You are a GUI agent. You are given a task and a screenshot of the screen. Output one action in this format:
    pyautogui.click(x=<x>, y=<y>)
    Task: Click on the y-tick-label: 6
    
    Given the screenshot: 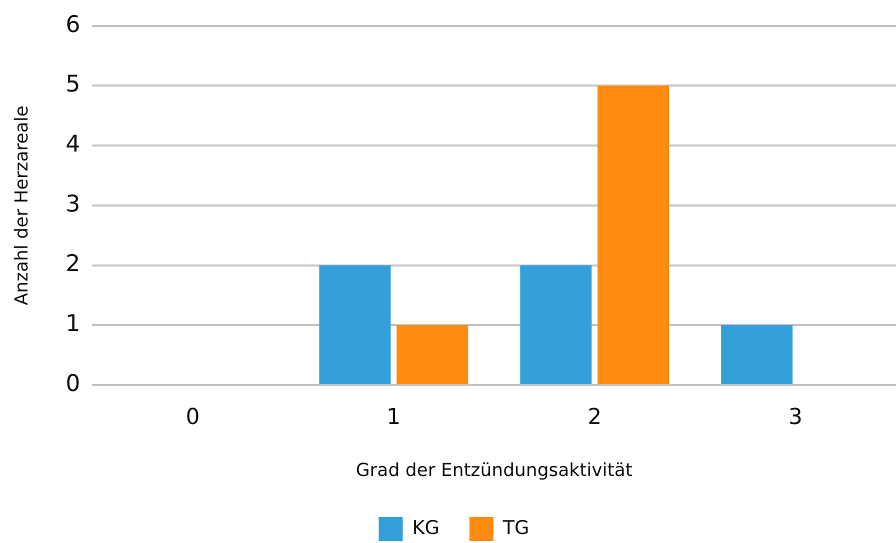 What is the action you would take?
    pyautogui.click(x=73, y=25)
    